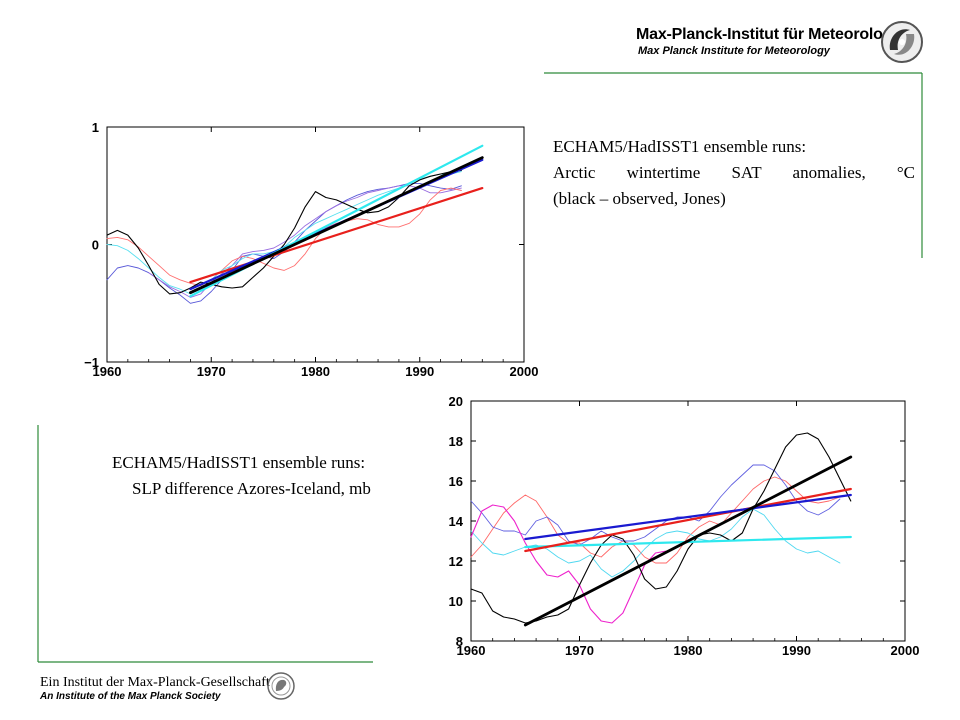  I want to click on chart0-y-tick-label: −1, so click(91, 362).